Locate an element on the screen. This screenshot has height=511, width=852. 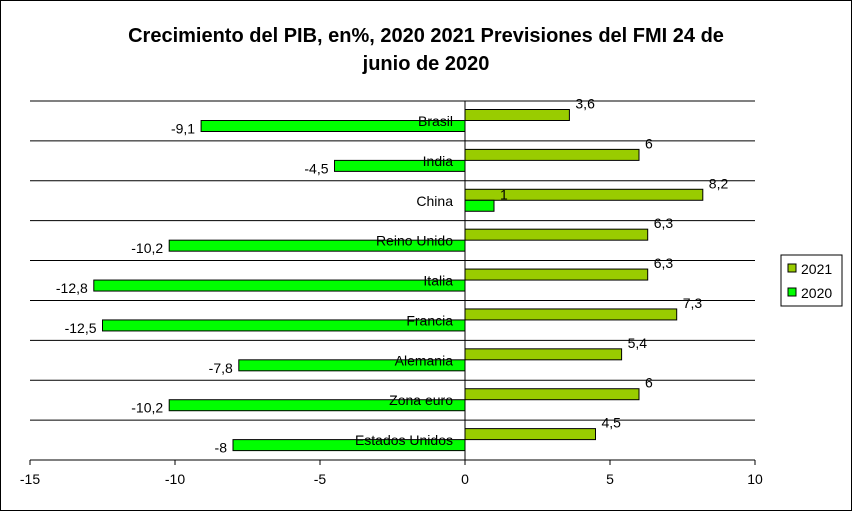
x-tick-label: -10 is located at coordinates (175, 479).